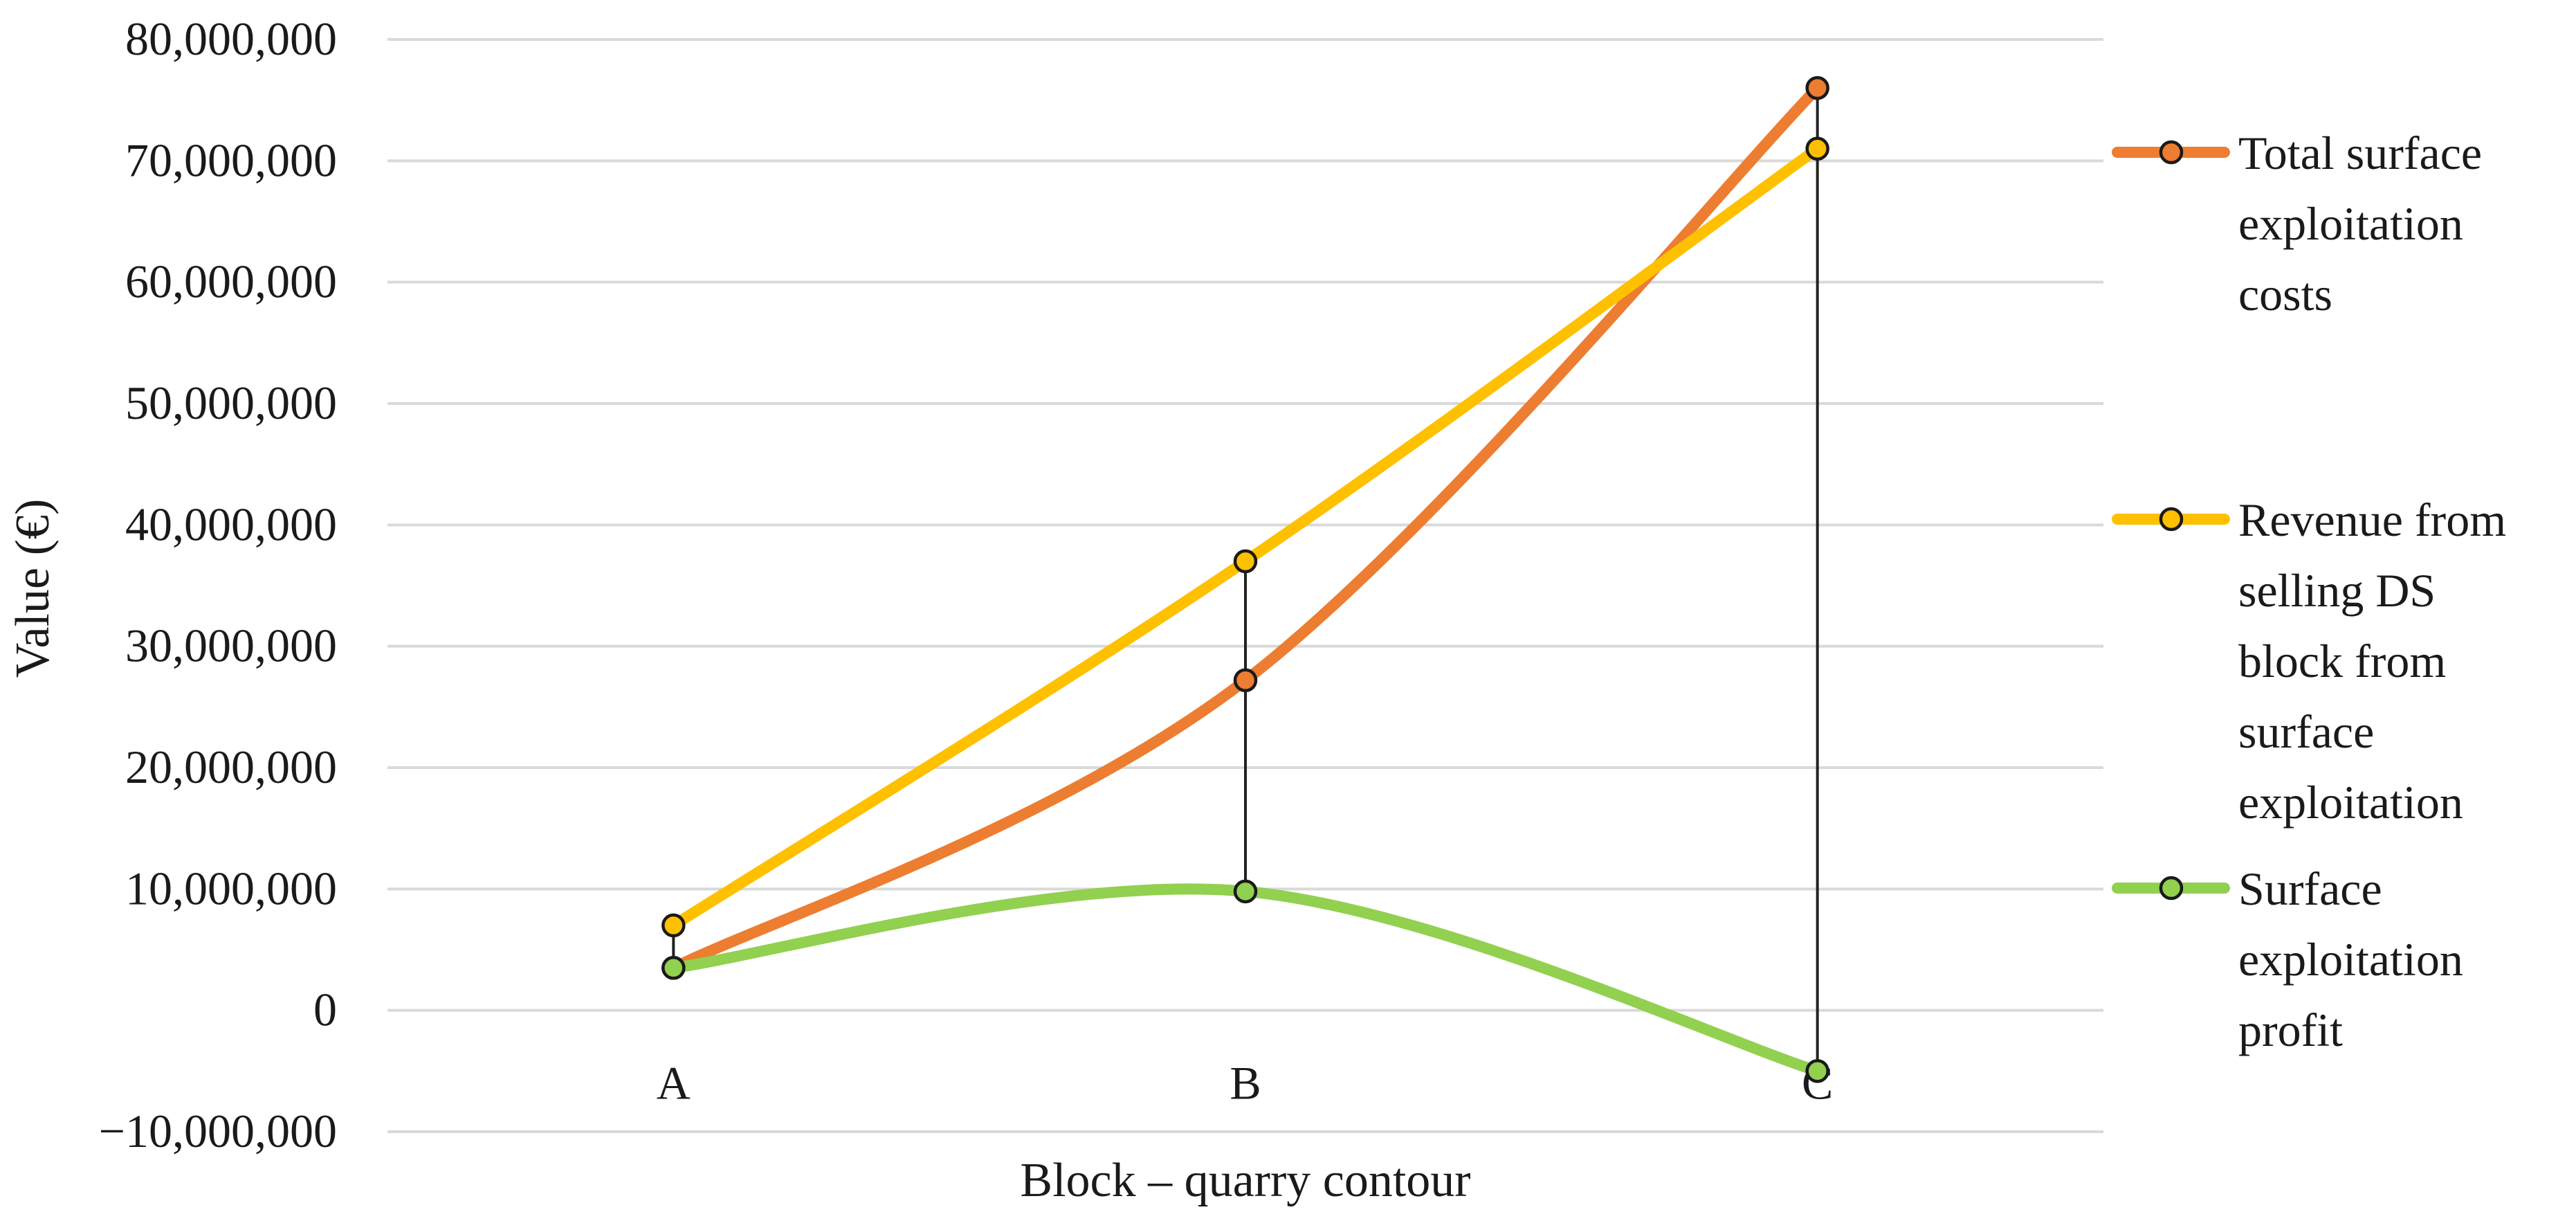 This screenshot has width=2576, height=1230. I want to click on legend-label-line: Surface, so click(2310, 888).